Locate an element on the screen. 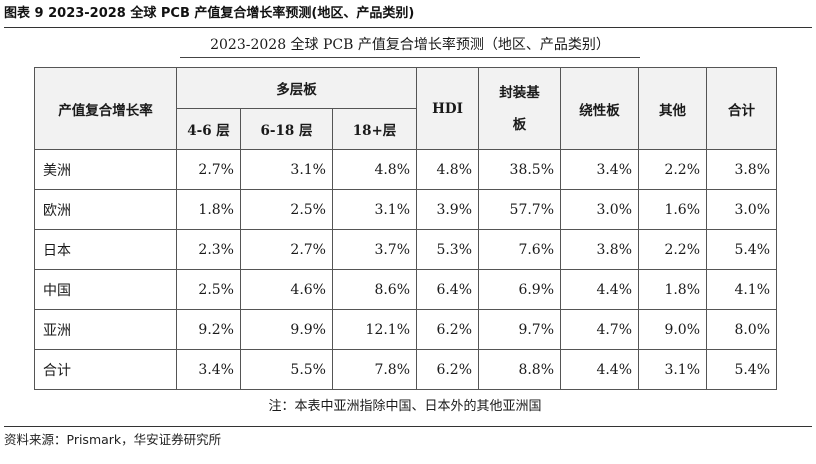  row-region: 日本 is located at coordinates (105, 249).